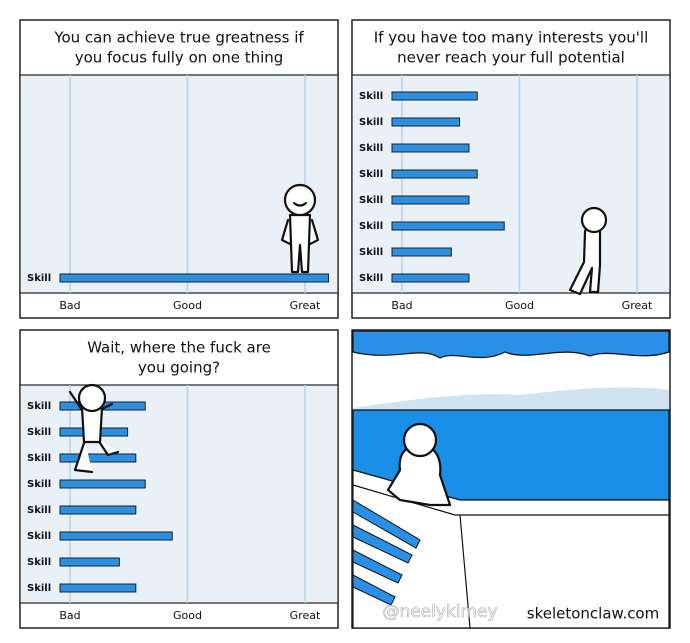 The height and width of the screenshot is (643, 690). I want to click on signature: skeletonclaw.com, so click(593, 614).